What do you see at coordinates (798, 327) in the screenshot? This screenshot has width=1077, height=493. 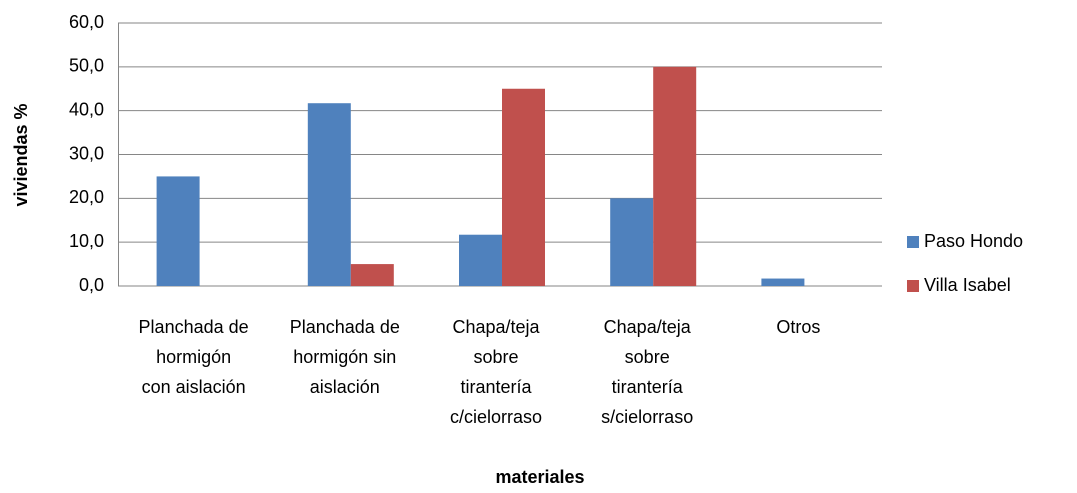 I see `x-tick-label: Otros` at bounding box center [798, 327].